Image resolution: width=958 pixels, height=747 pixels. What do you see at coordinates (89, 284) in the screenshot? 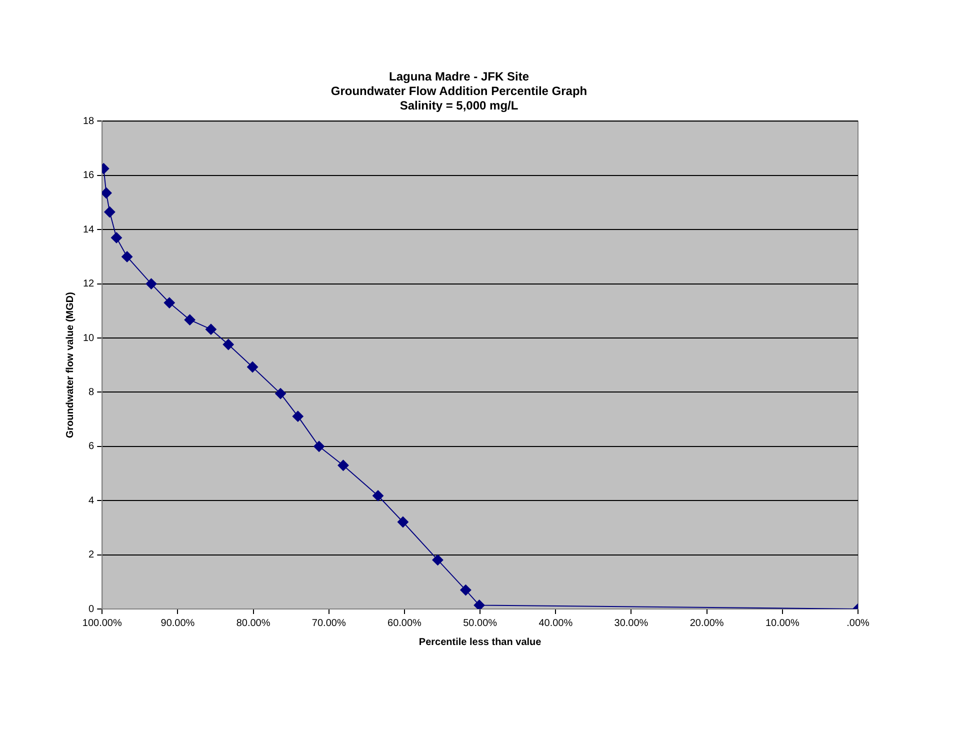
I see `y-tick-label: 12` at bounding box center [89, 284].